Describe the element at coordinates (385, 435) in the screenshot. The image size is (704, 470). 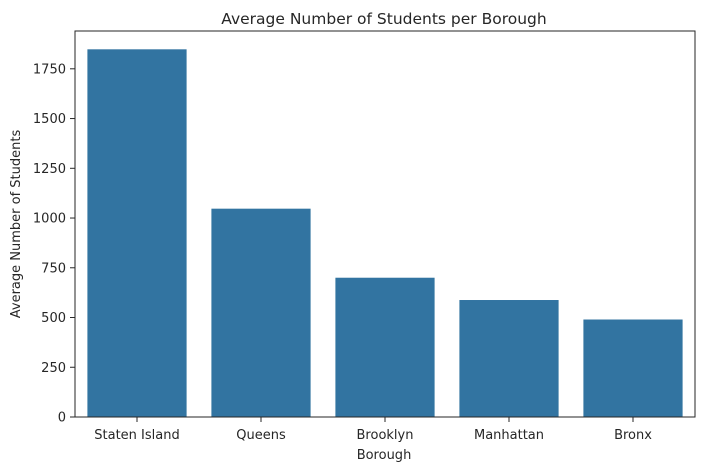
I see `x-tick-label: Brooklyn` at that location.